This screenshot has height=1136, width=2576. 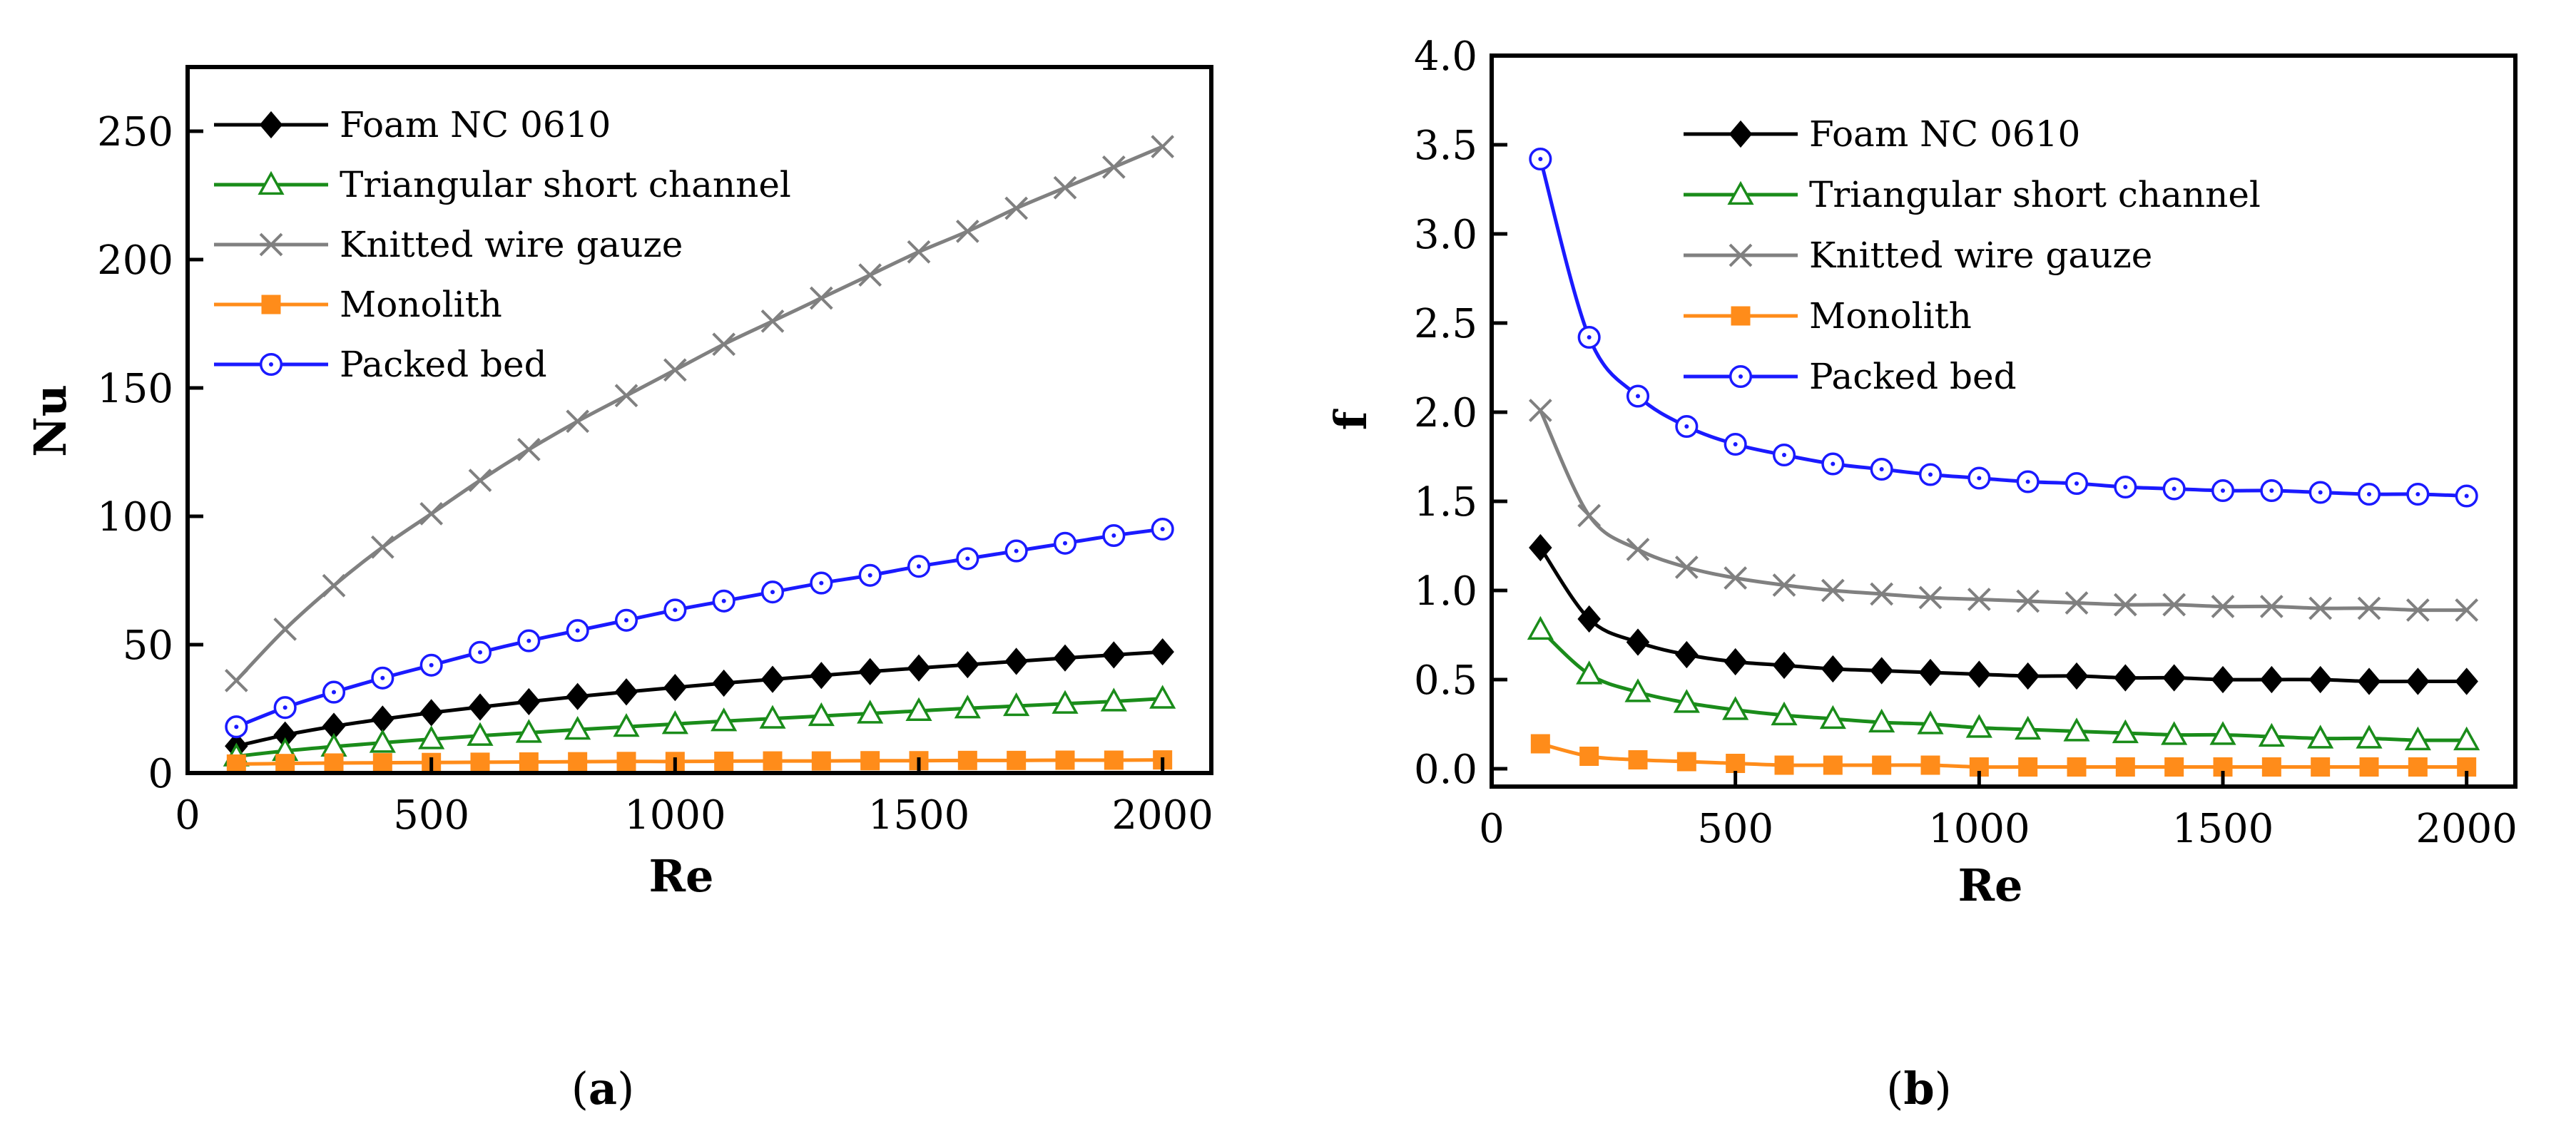 I want to click on legend-entry: Knitted wire gauze, so click(x=448, y=244).